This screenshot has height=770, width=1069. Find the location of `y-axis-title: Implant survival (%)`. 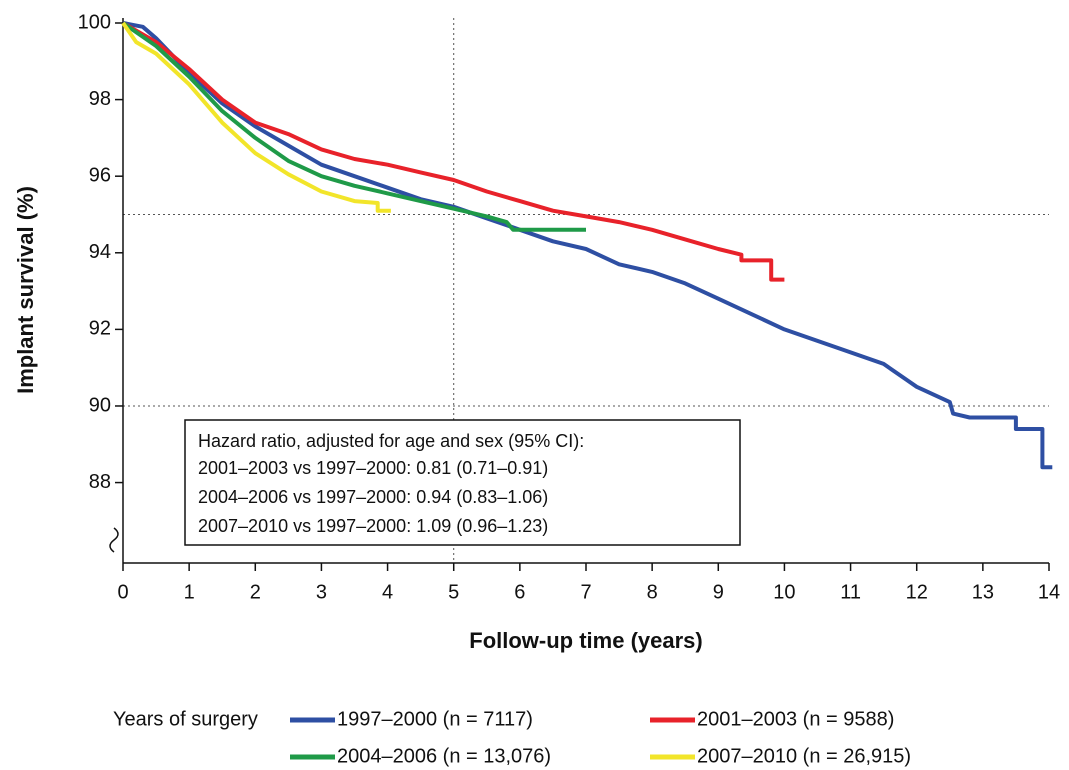

y-axis-title: Implant survival (%) is located at coordinates (25, 290).